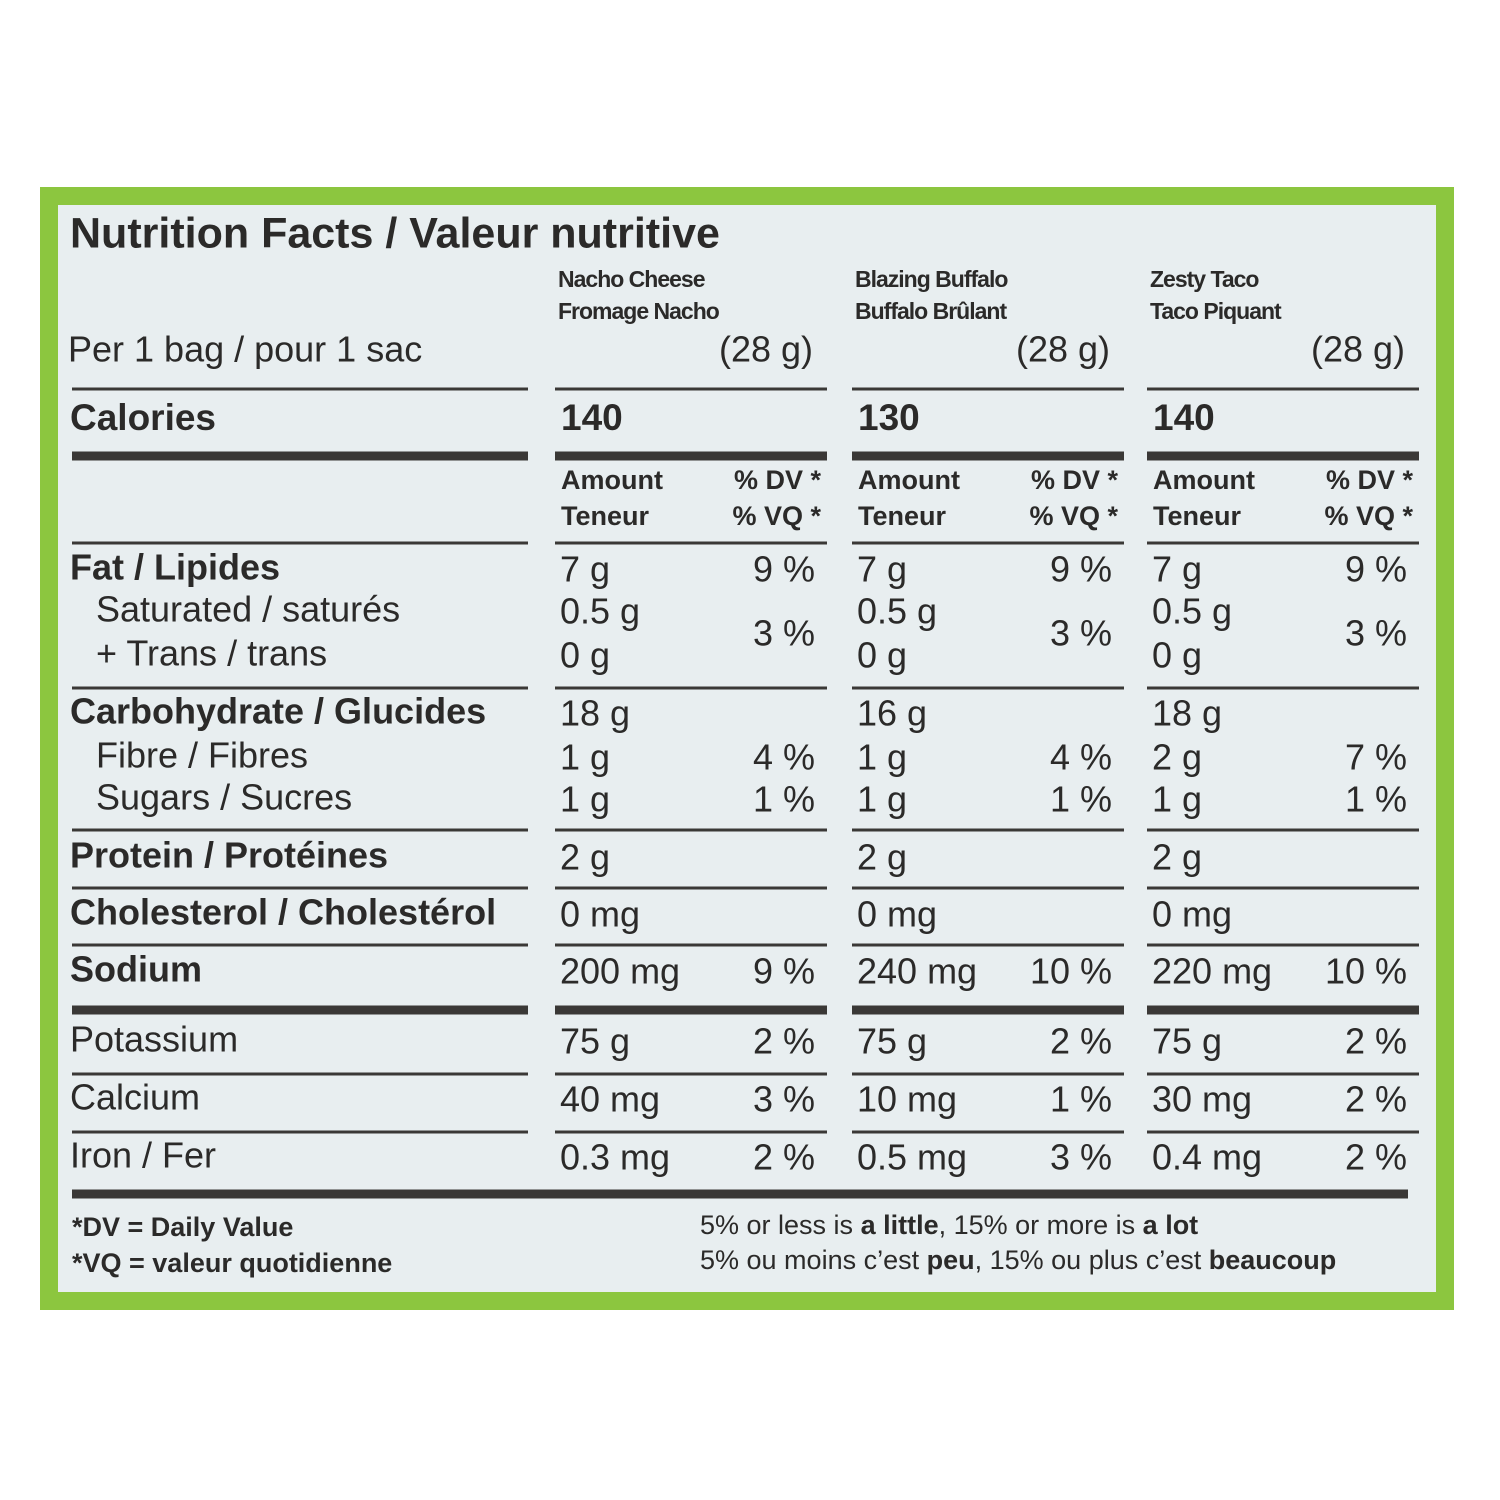 The height and width of the screenshot is (1500, 1500). Describe the element at coordinates (245, 349) in the screenshot. I see `serving: Per 1 bag / pour 1 sac` at that location.